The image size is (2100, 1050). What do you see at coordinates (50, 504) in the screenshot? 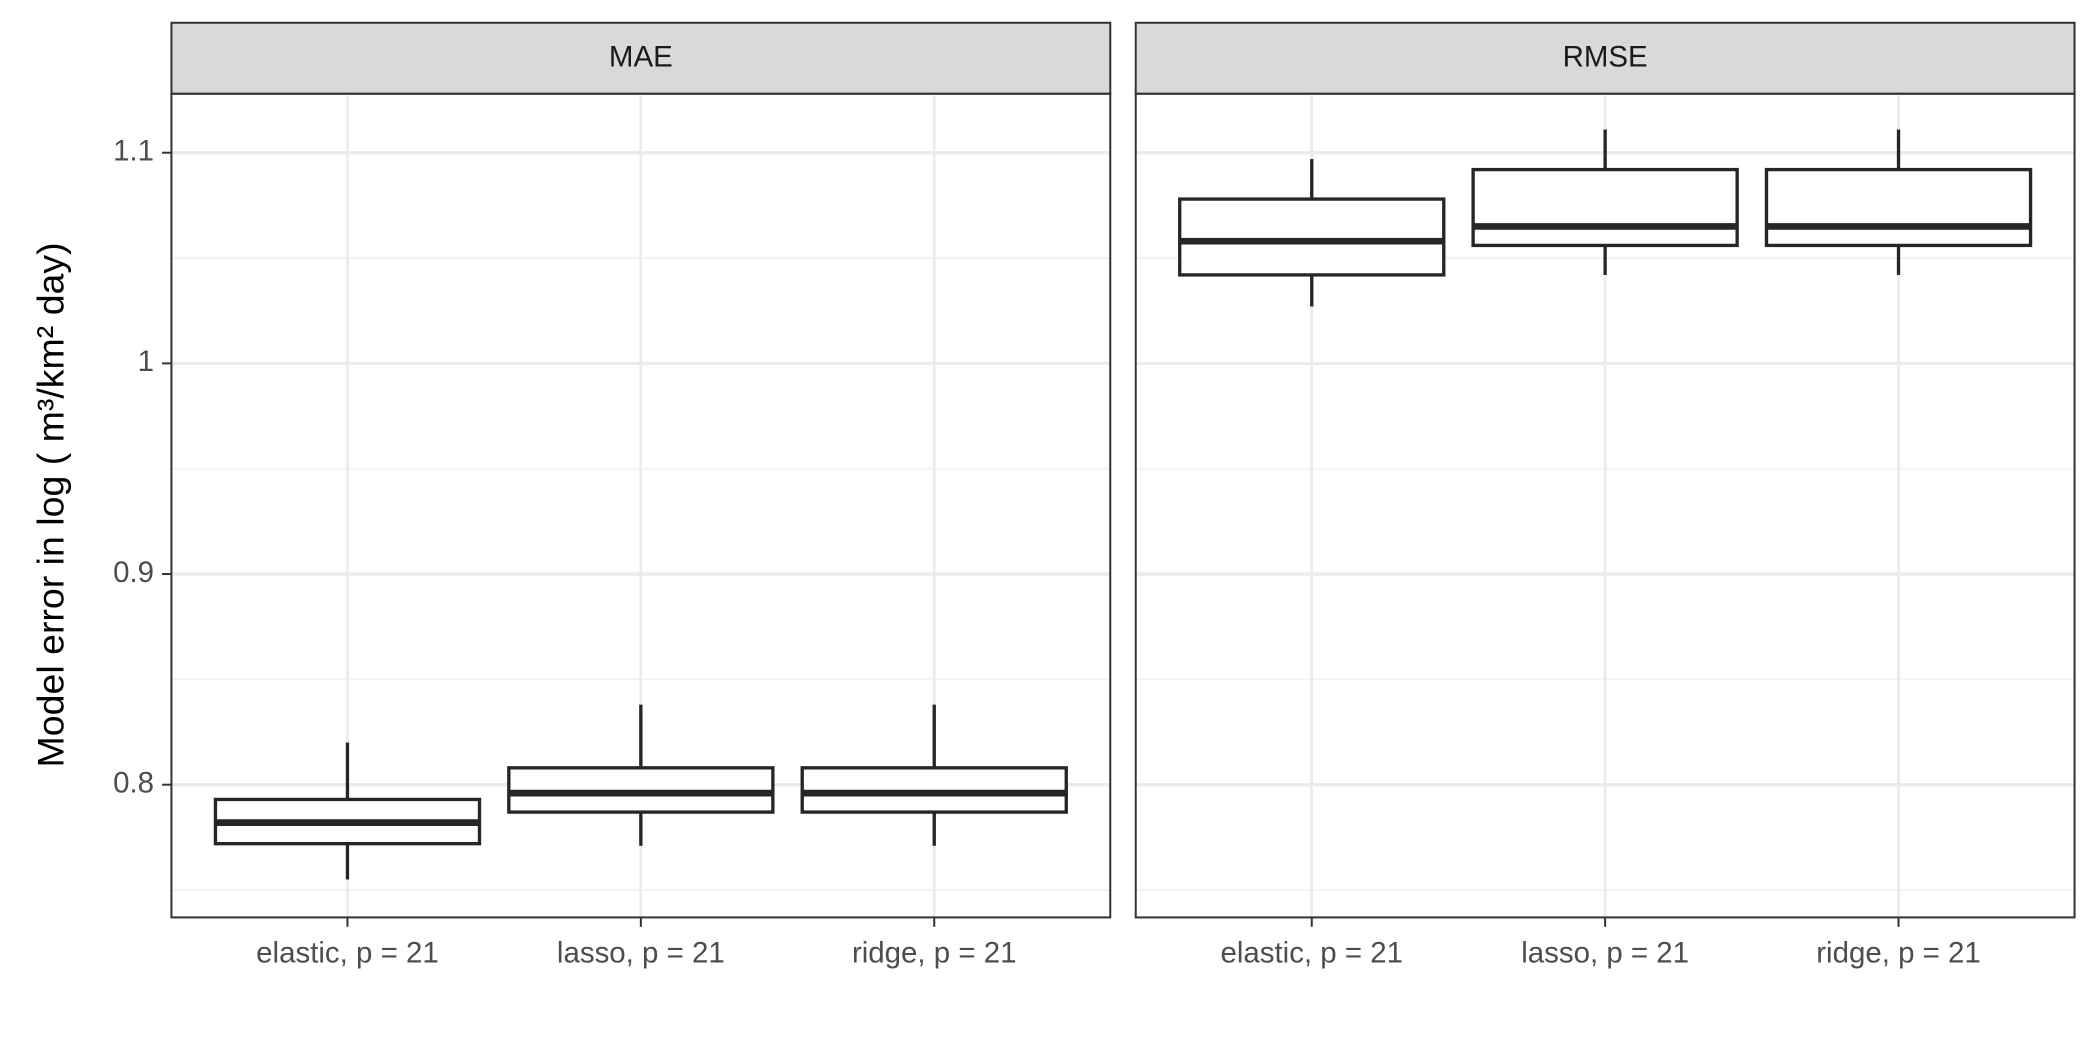
I see `y-axis-label: Model error in log ( m³/km² day)` at bounding box center [50, 504].